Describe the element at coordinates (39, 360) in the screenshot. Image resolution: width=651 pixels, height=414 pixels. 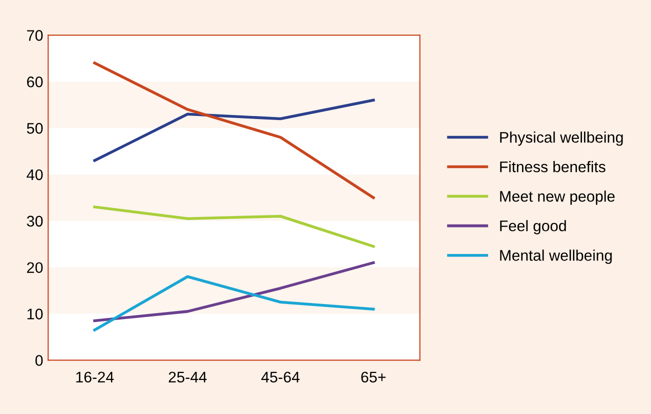
I see `y-tick-label: 0` at that location.